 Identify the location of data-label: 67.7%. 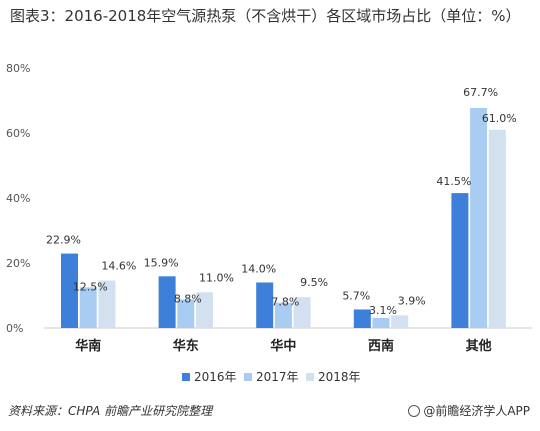
(480, 92).